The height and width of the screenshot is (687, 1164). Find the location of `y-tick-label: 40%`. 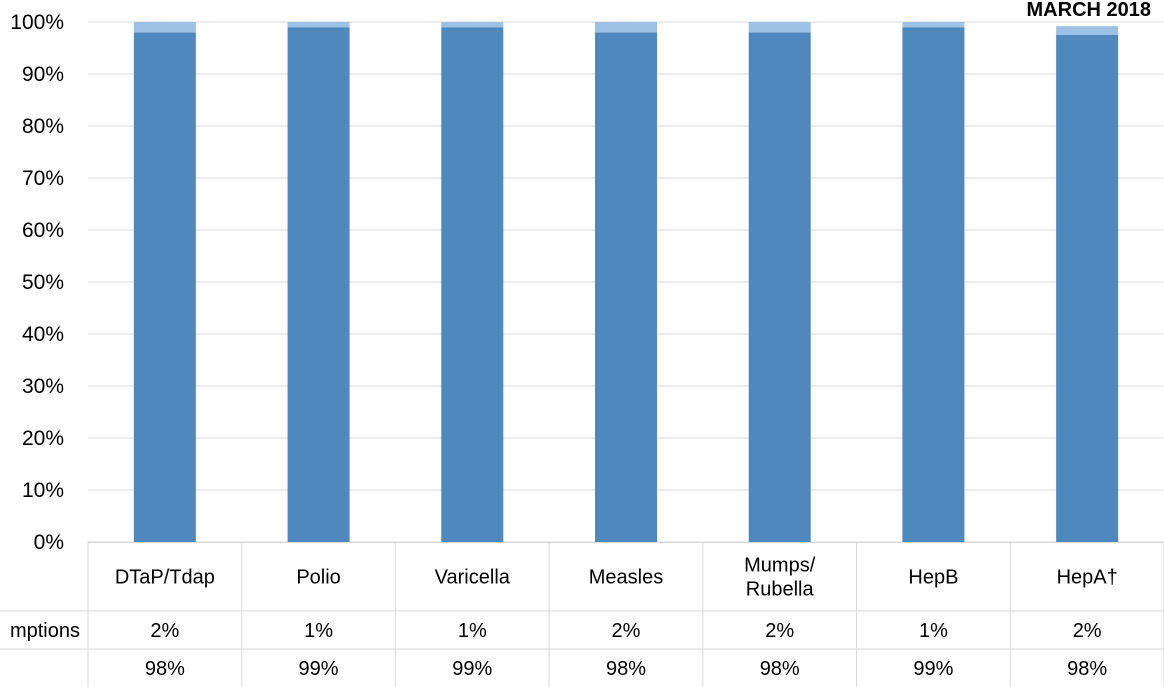

y-tick-label: 40% is located at coordinates (43, 334).